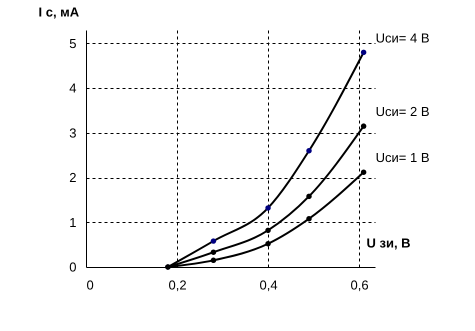 The image size is (475, 331). I want to click on x-axis-title: U зи, В, so click(388, 243).